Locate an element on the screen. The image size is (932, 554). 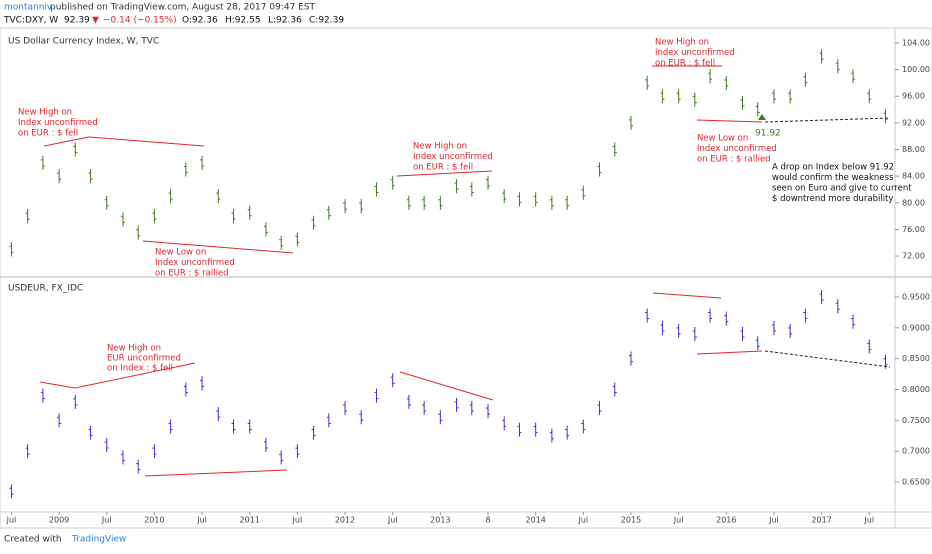
down-arrow: ▼ is located at coordinates (95, 21).